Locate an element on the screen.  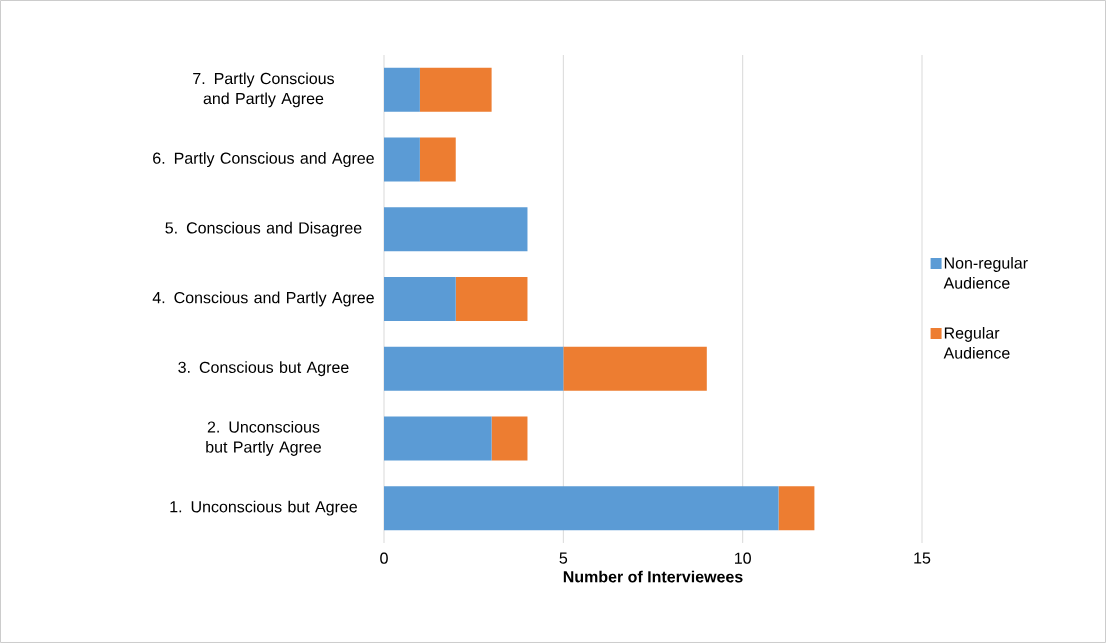
legend-label: Non-regular Audience is located at coordinates (985, 273).